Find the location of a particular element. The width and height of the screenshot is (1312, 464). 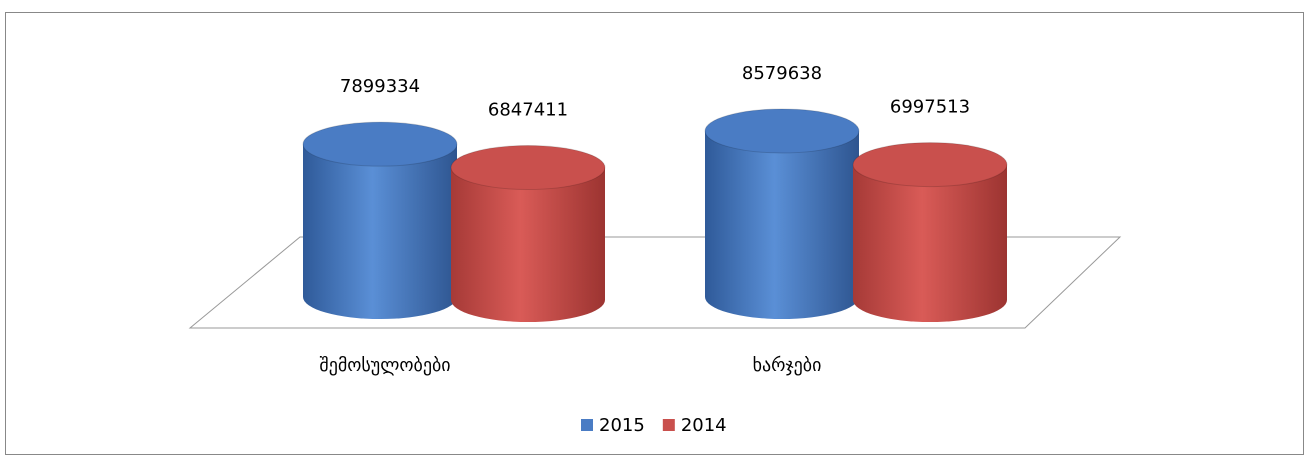

x-tick-label: ხარჯები is located at coordinates (787, 365).